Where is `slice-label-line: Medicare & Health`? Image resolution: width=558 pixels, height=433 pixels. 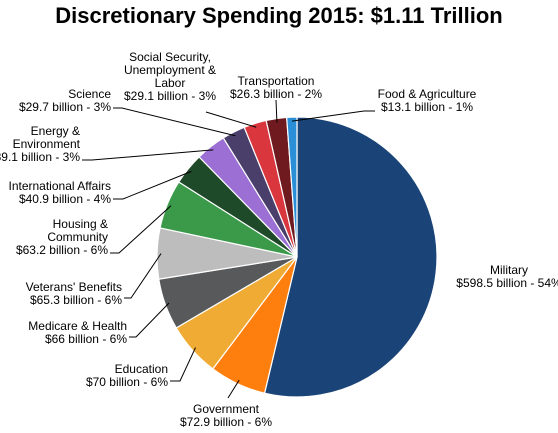
slice-label-line: Medicare & Health is located at coordinates (77, 326).